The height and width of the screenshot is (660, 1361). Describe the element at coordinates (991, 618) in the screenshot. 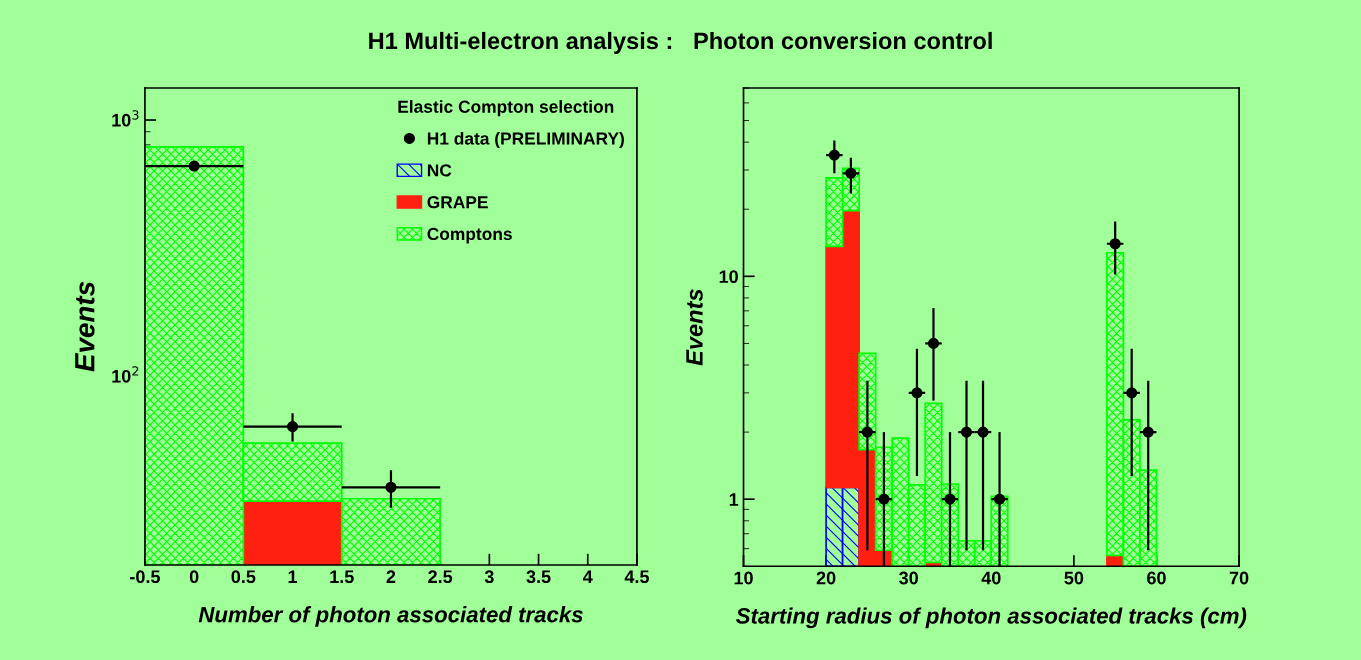

I see `x-axis-title: Starting radius of photon associated tracks (cm)` at that location.